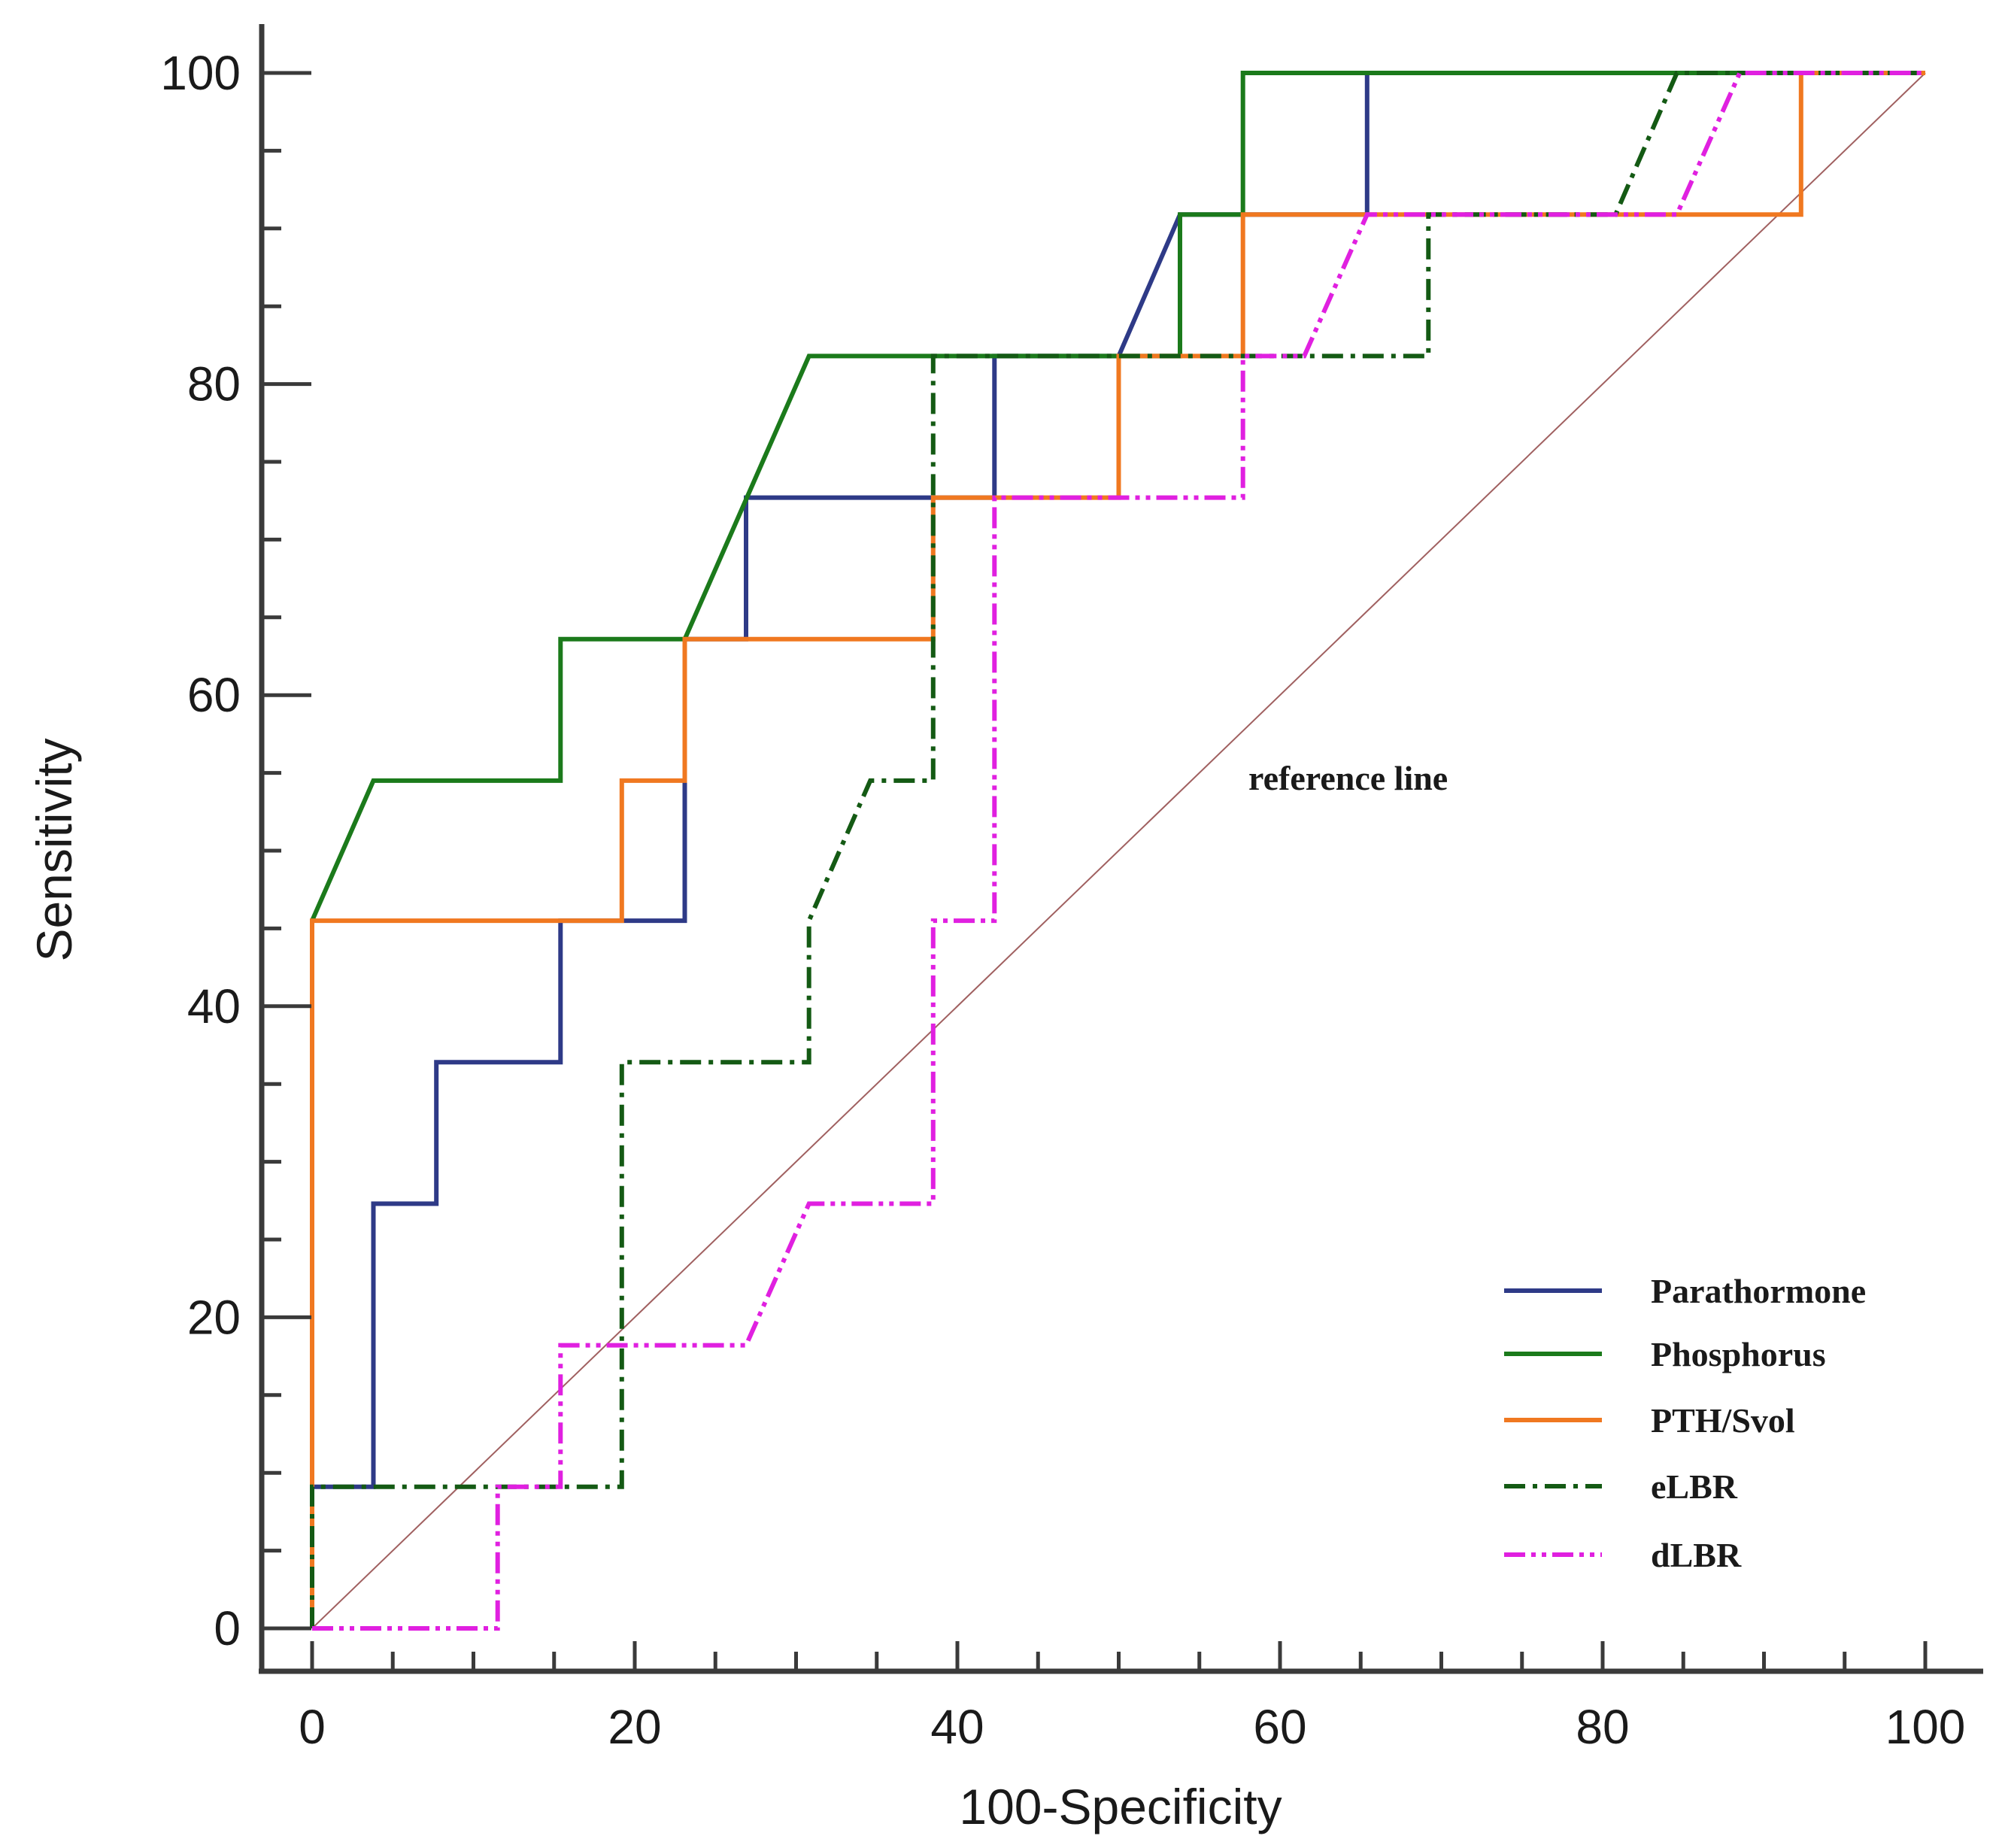 The height and width of the screenshot is (1848, 2002). I want to click on legend-label: Parathormone, so click(1758, 1291).